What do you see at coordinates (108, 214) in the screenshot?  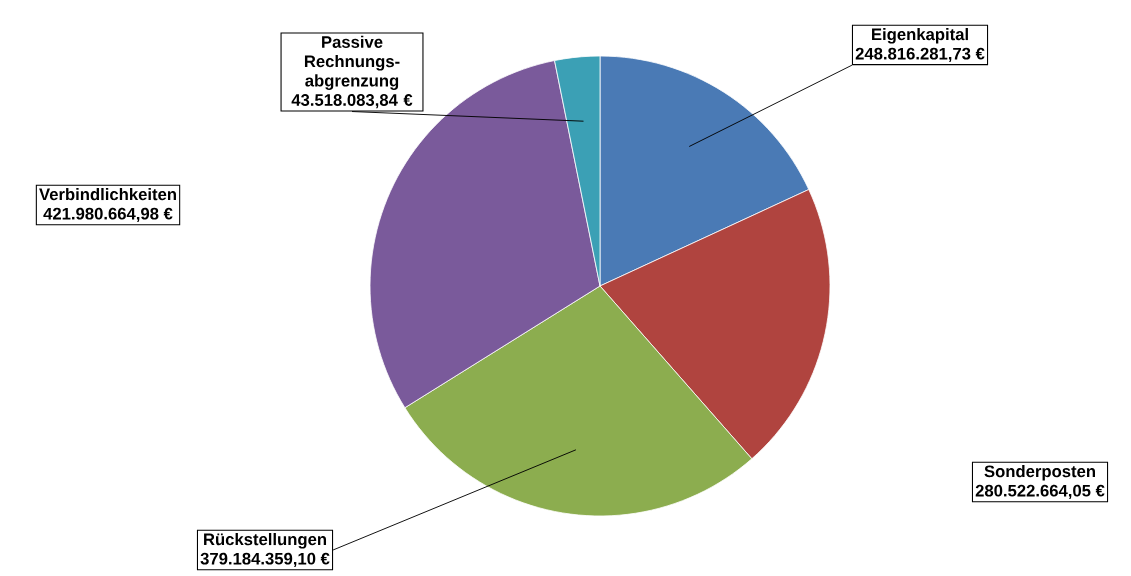 I see `data-label: 421.980.664,98 €` at bounding box center [108, 214].